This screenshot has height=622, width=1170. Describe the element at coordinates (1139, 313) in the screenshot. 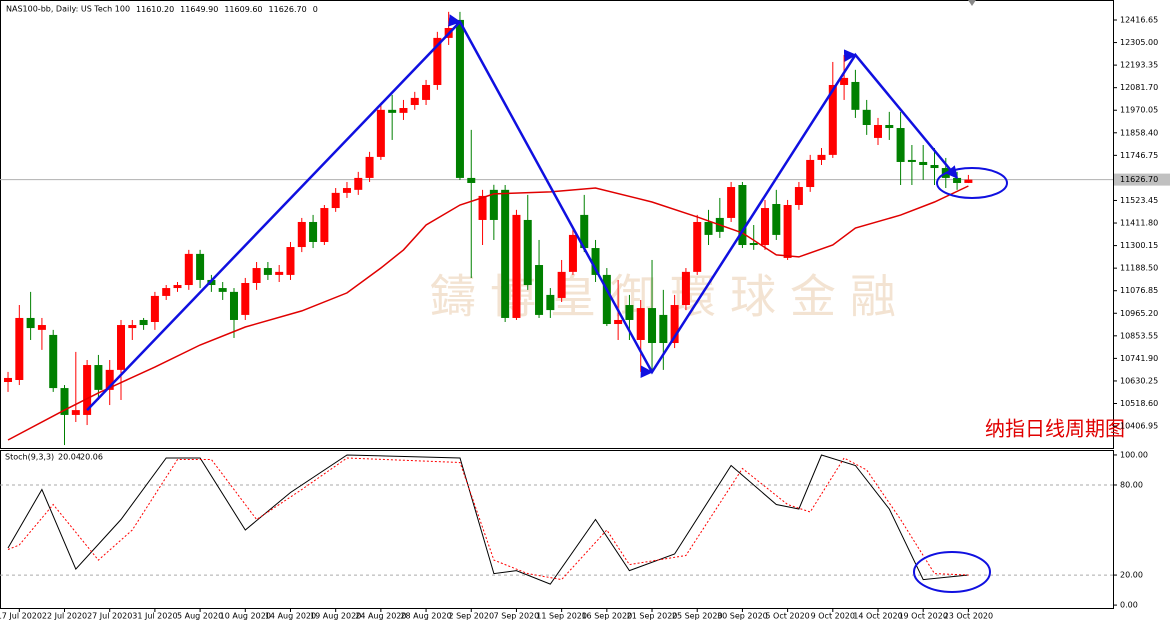

I see `y-tick-label: 10965.20` at that location.